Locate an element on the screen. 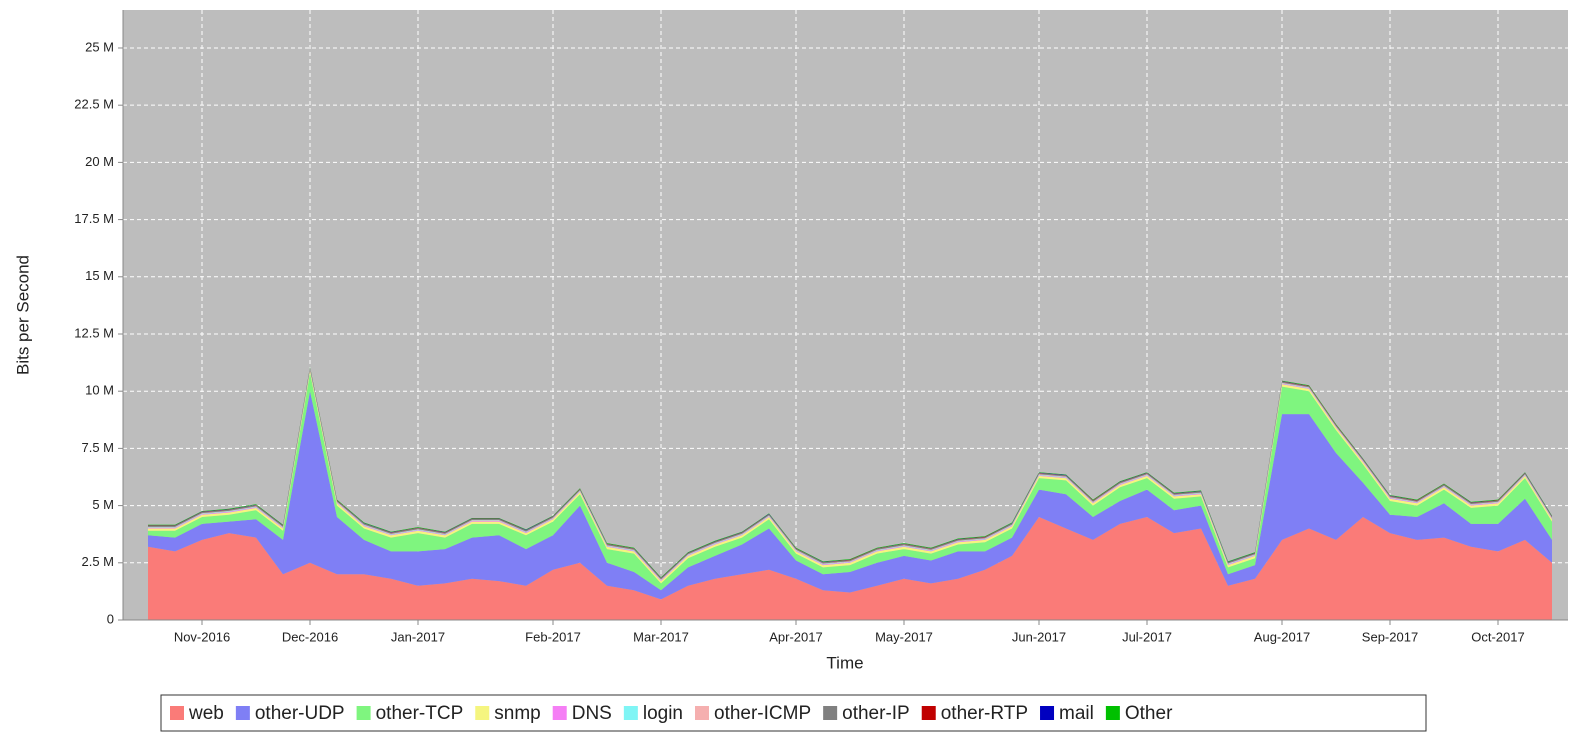 The height and width of the screenshot is (740, 1582). area-web is located at coordinates (850, 568).